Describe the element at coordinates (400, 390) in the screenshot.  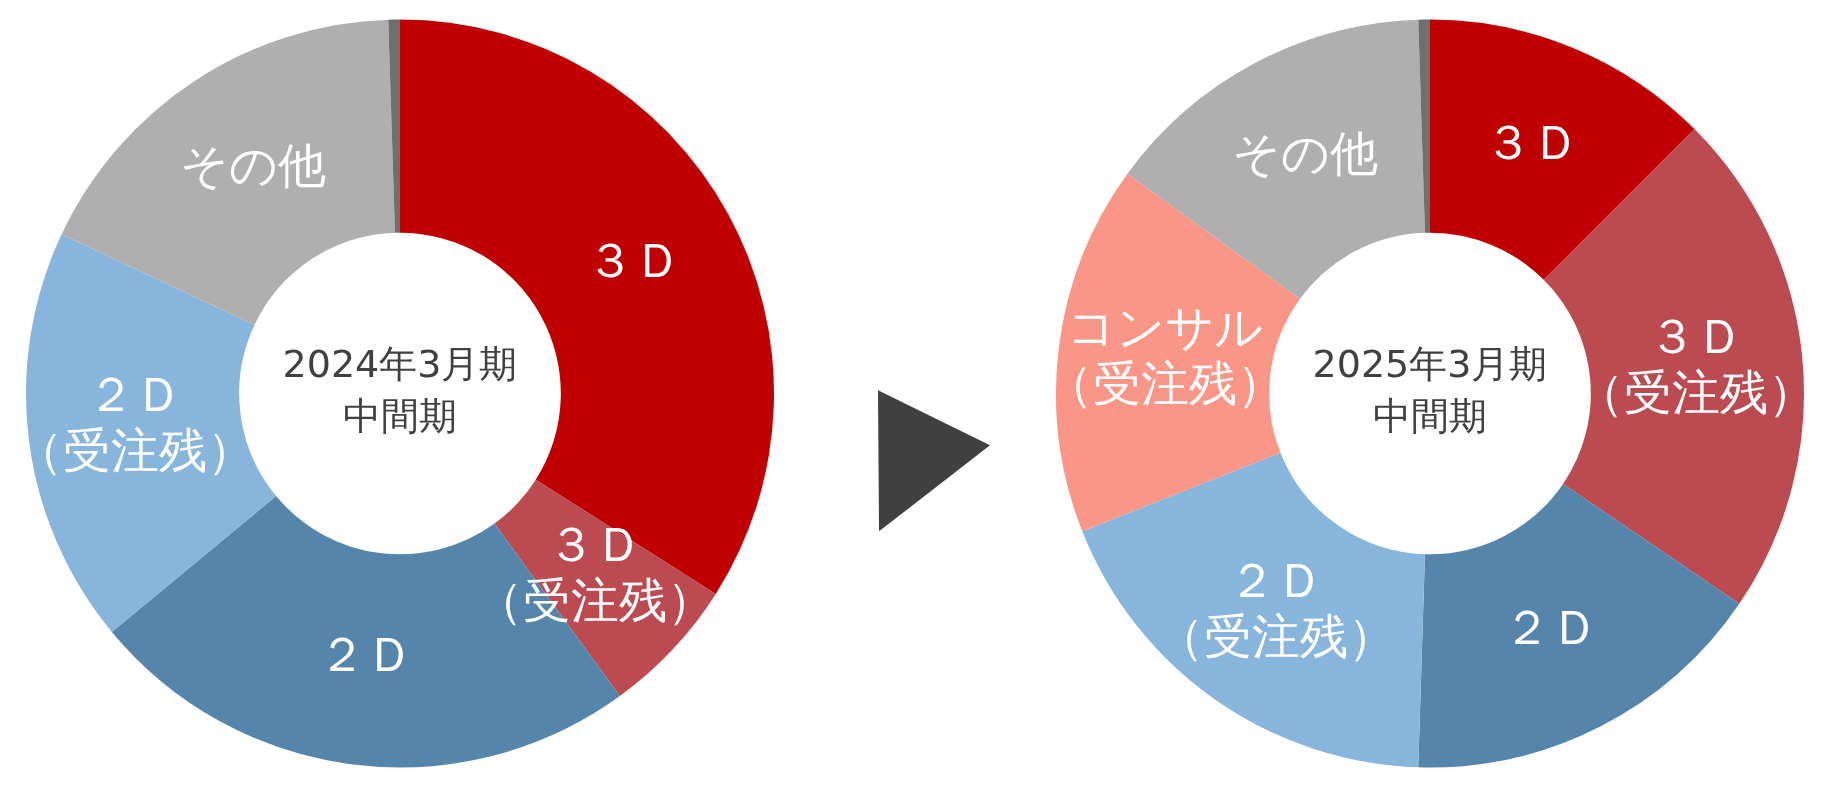
I see `text: 2024年3月期中間期` at that location.